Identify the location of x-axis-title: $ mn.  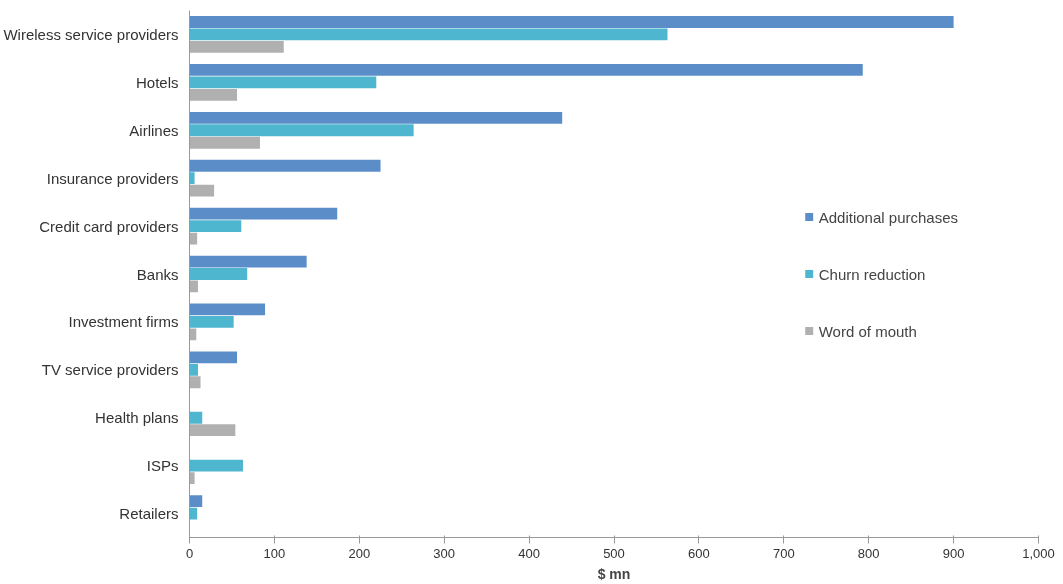
(614, 573).